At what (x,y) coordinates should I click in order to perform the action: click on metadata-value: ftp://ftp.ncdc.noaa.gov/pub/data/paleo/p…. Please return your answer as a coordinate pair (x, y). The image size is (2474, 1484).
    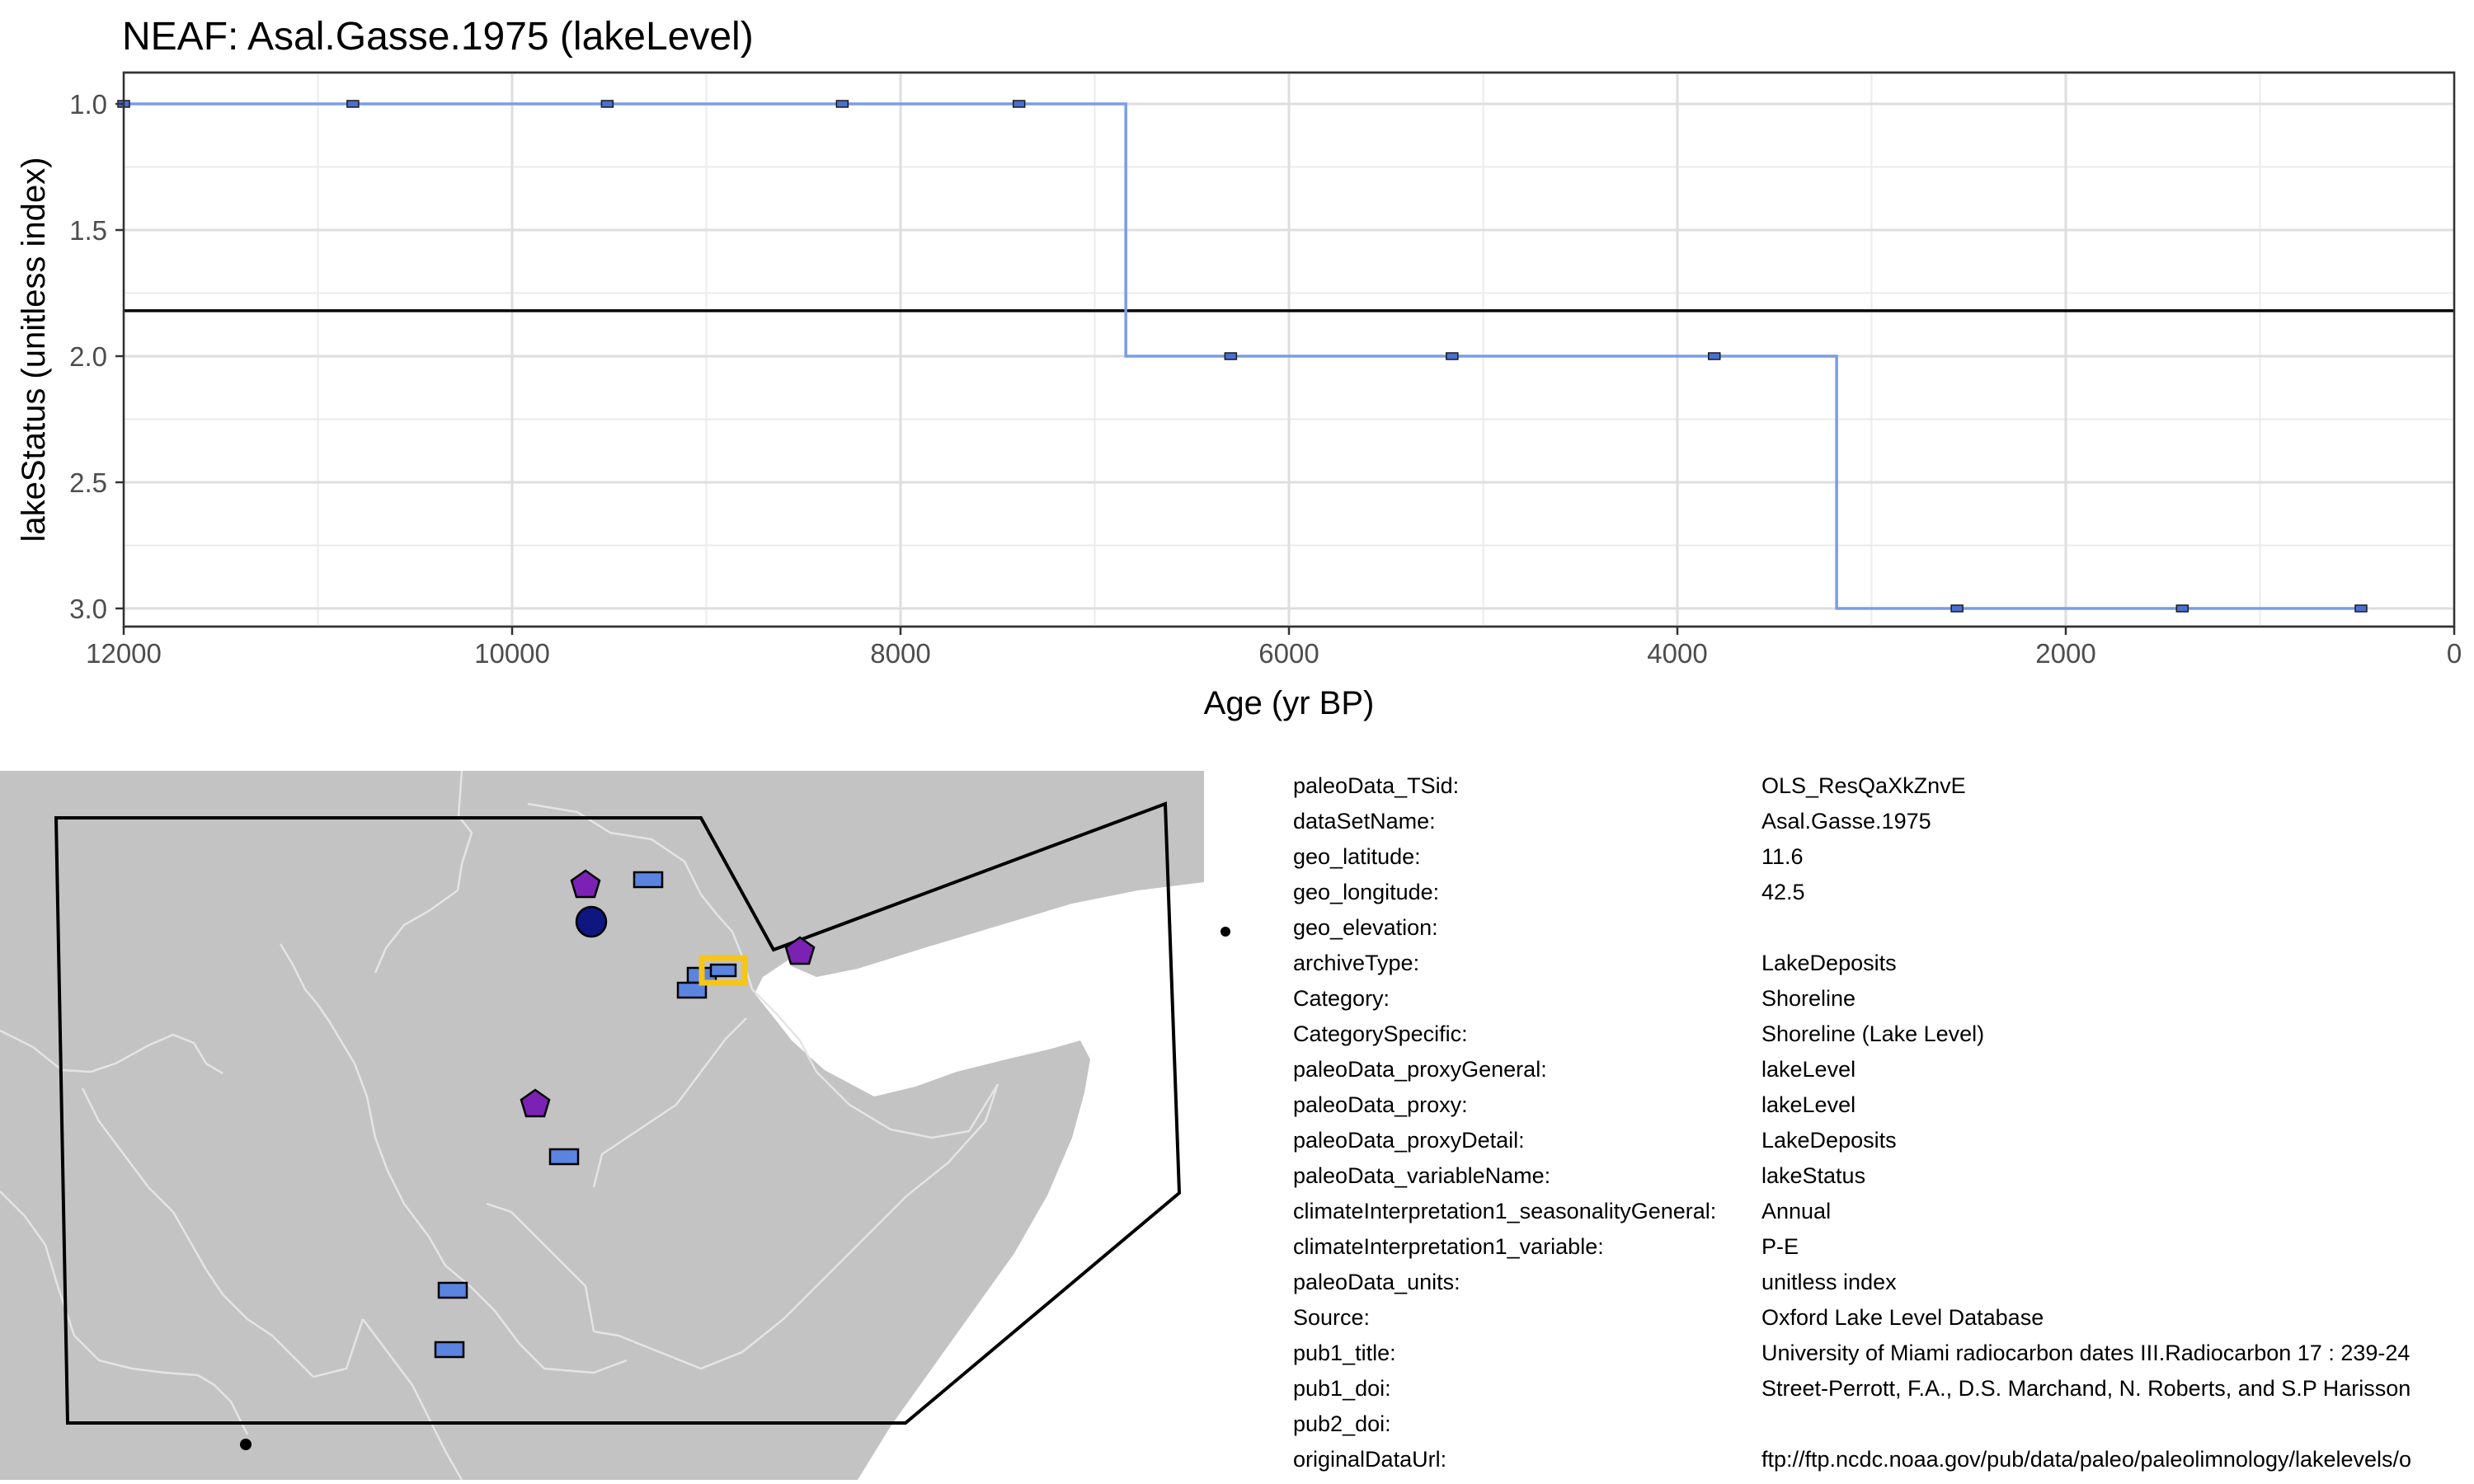
    Looking at the image, I should click on (2086, 1459).